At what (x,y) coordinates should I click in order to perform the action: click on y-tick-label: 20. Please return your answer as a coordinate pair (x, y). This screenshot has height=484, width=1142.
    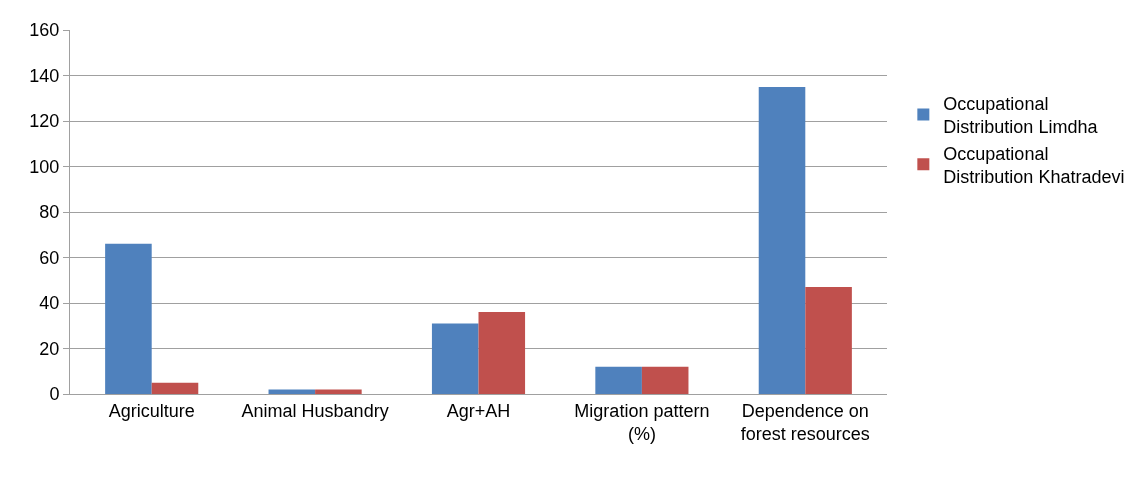
    Looking at the image, I should click on (49, 348).